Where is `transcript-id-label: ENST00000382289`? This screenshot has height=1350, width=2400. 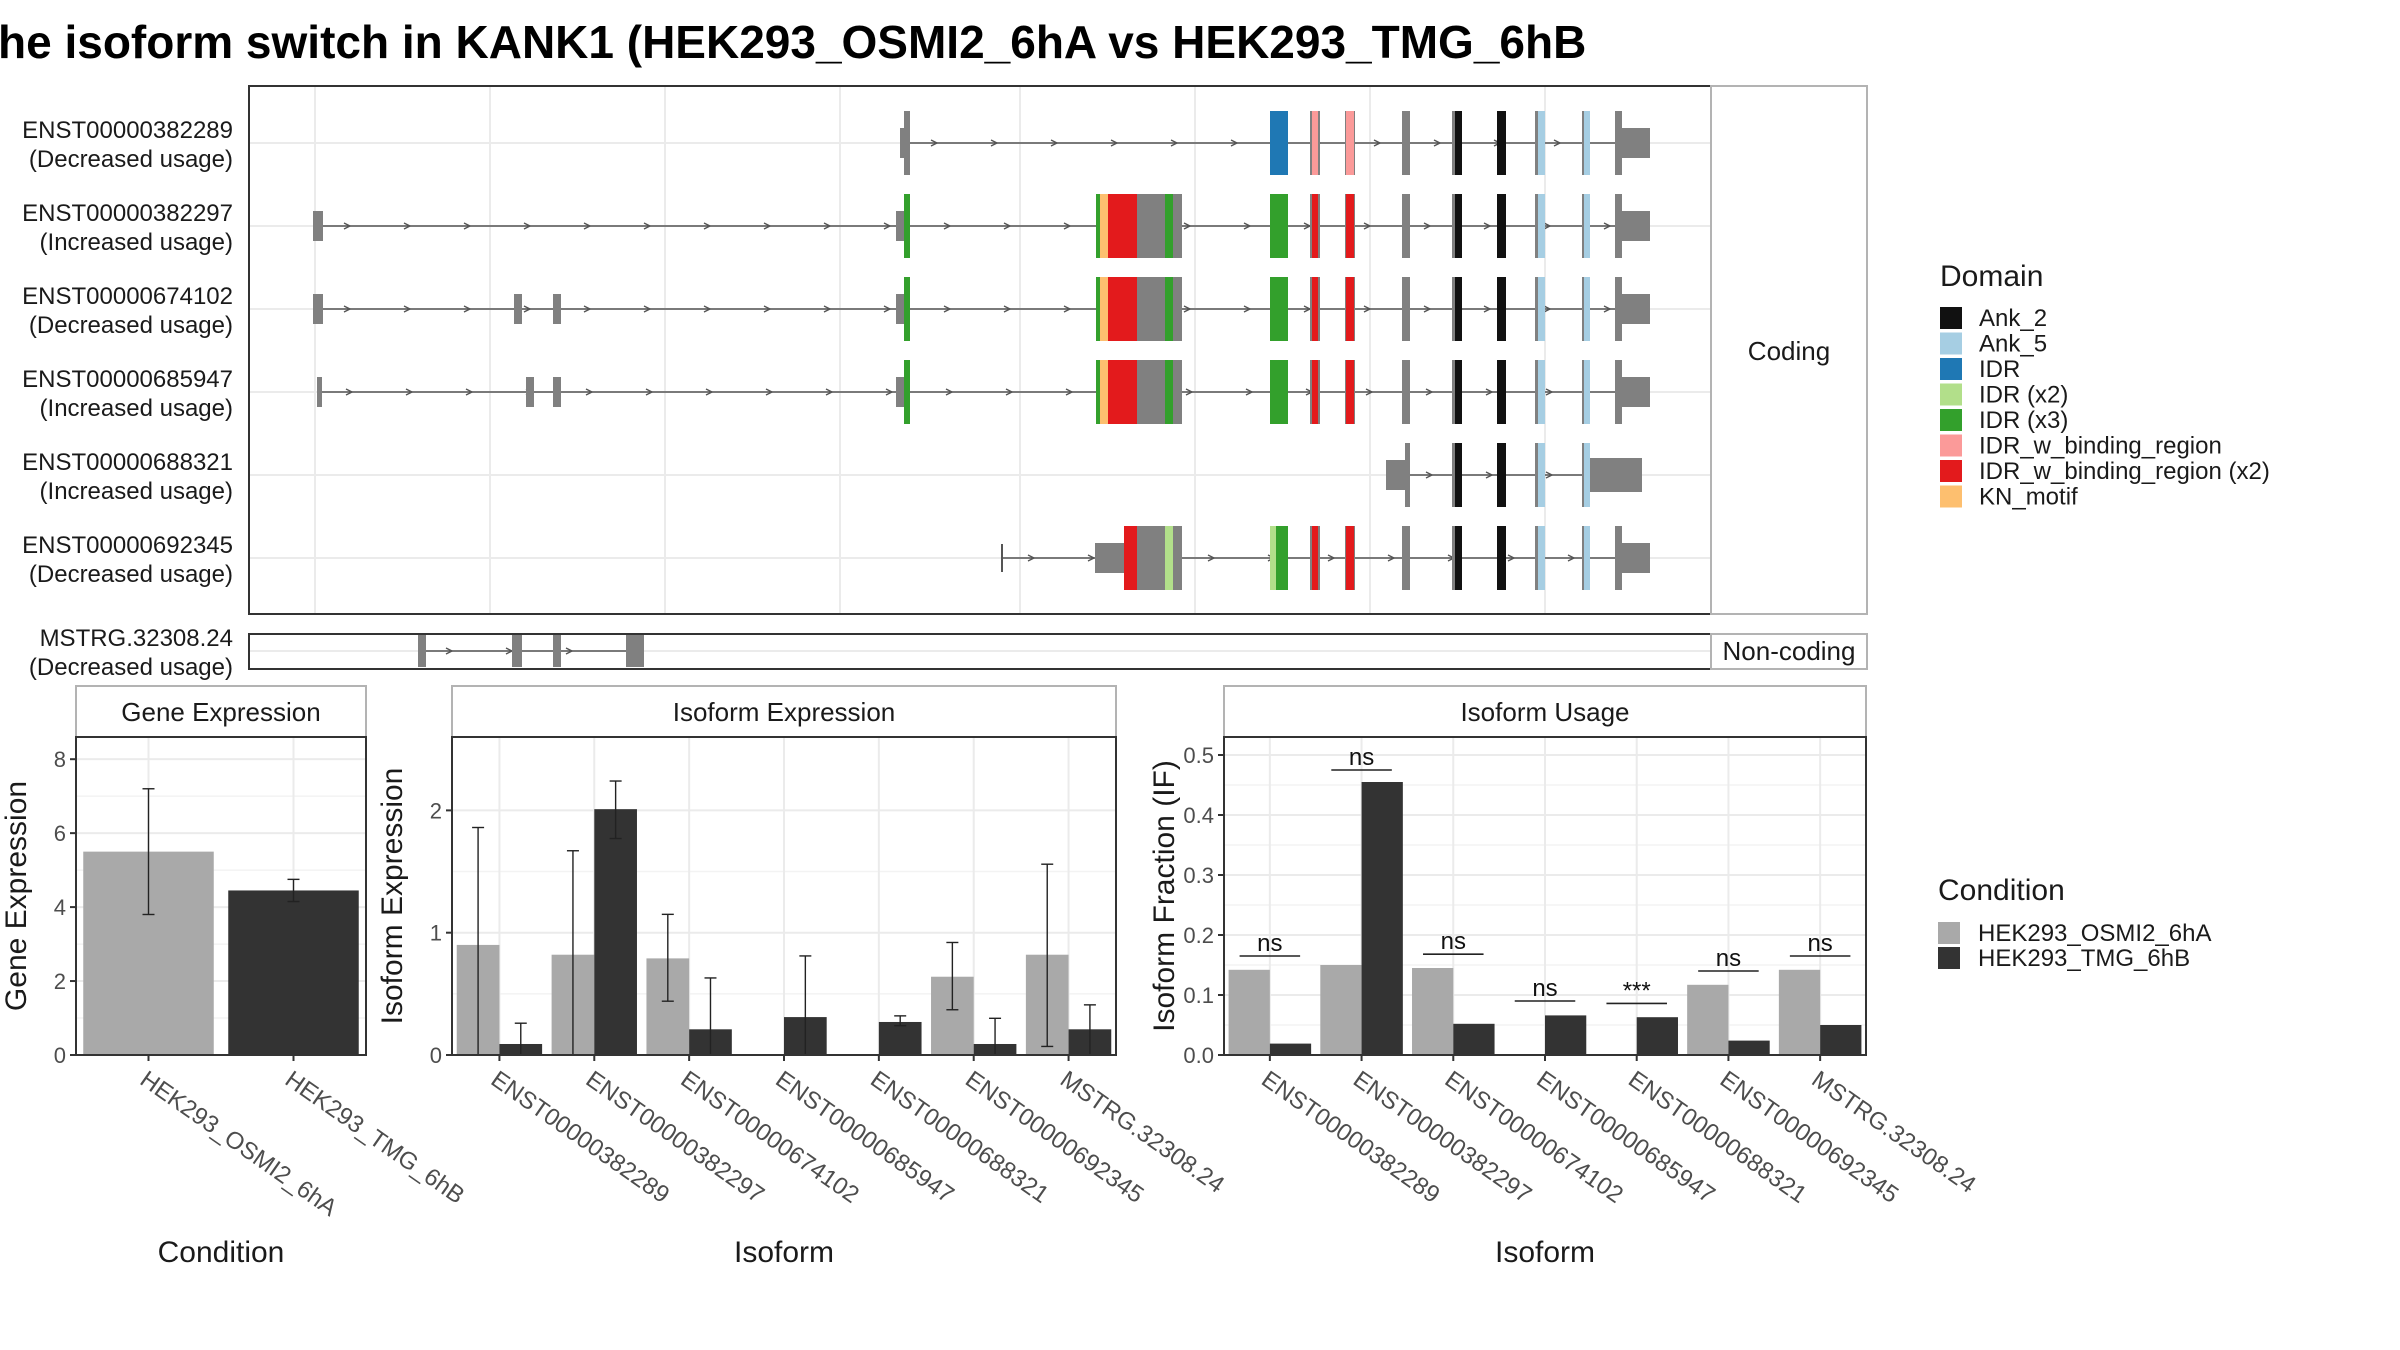
transcript-id-label: ENST00000382289 is located at coordinates (127, 130).